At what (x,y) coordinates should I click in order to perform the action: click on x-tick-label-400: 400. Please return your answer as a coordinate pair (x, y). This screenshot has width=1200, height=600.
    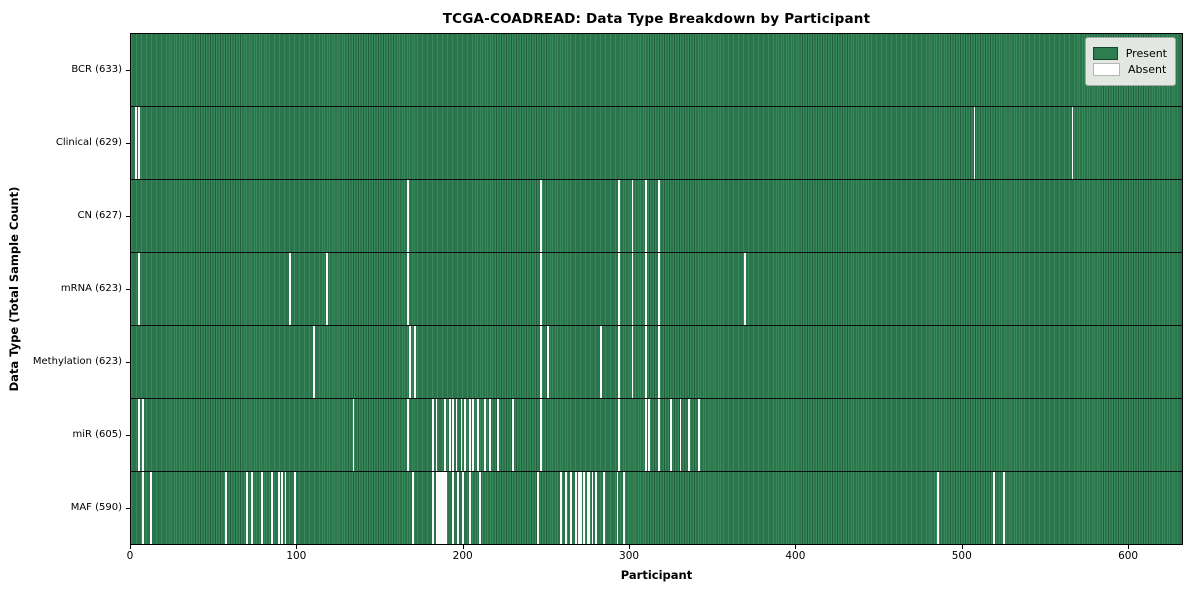
    Looking at the image, I should click on (795, 556).